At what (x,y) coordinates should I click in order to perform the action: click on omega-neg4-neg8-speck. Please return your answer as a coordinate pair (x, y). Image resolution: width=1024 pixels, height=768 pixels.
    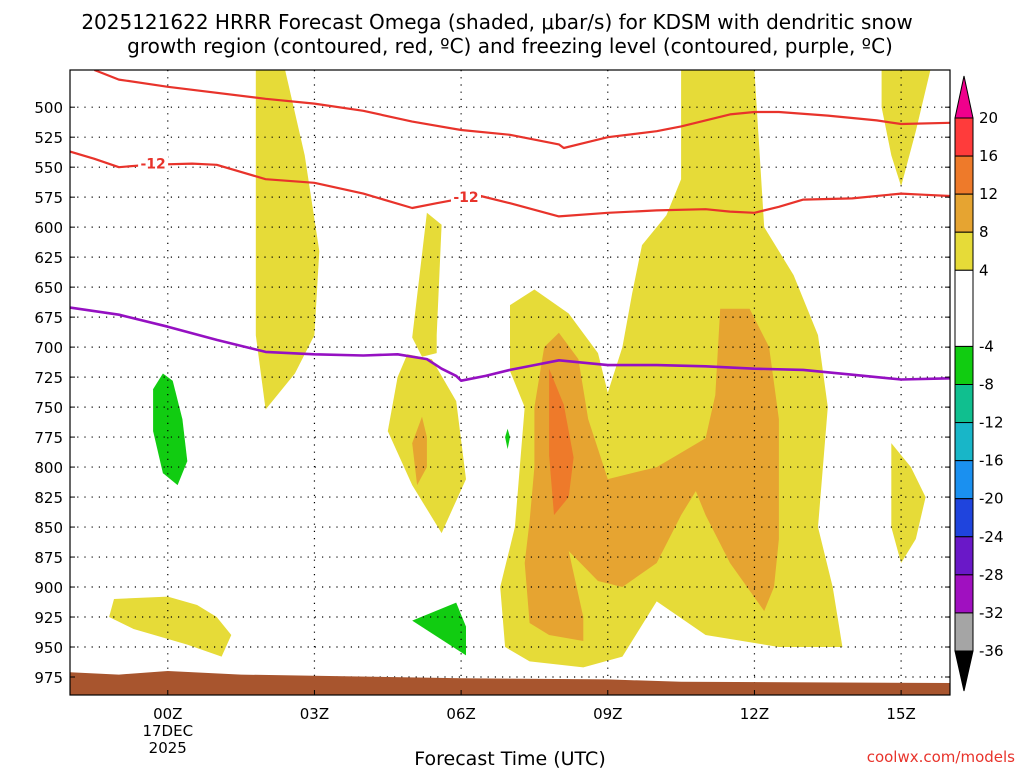
    Looking at the image, I should click on (507, 439).